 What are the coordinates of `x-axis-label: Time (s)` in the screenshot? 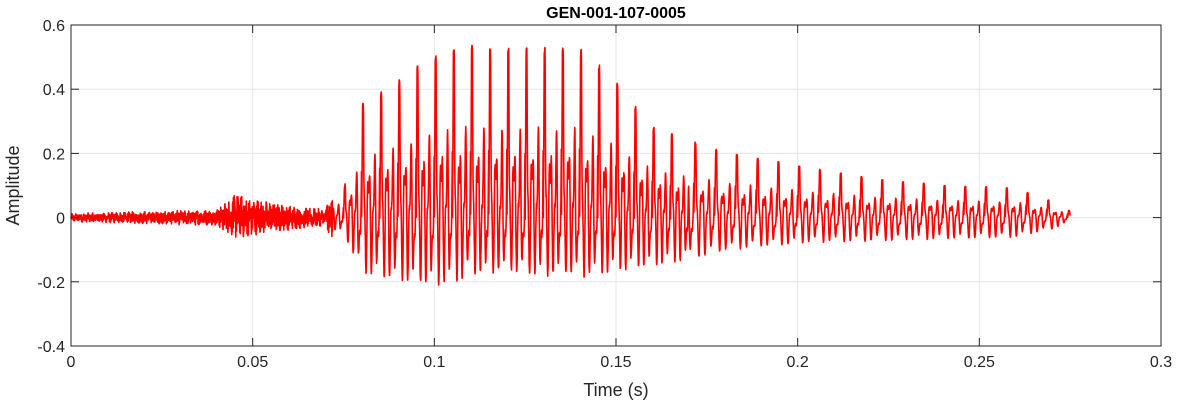 It's located at (615, 390).